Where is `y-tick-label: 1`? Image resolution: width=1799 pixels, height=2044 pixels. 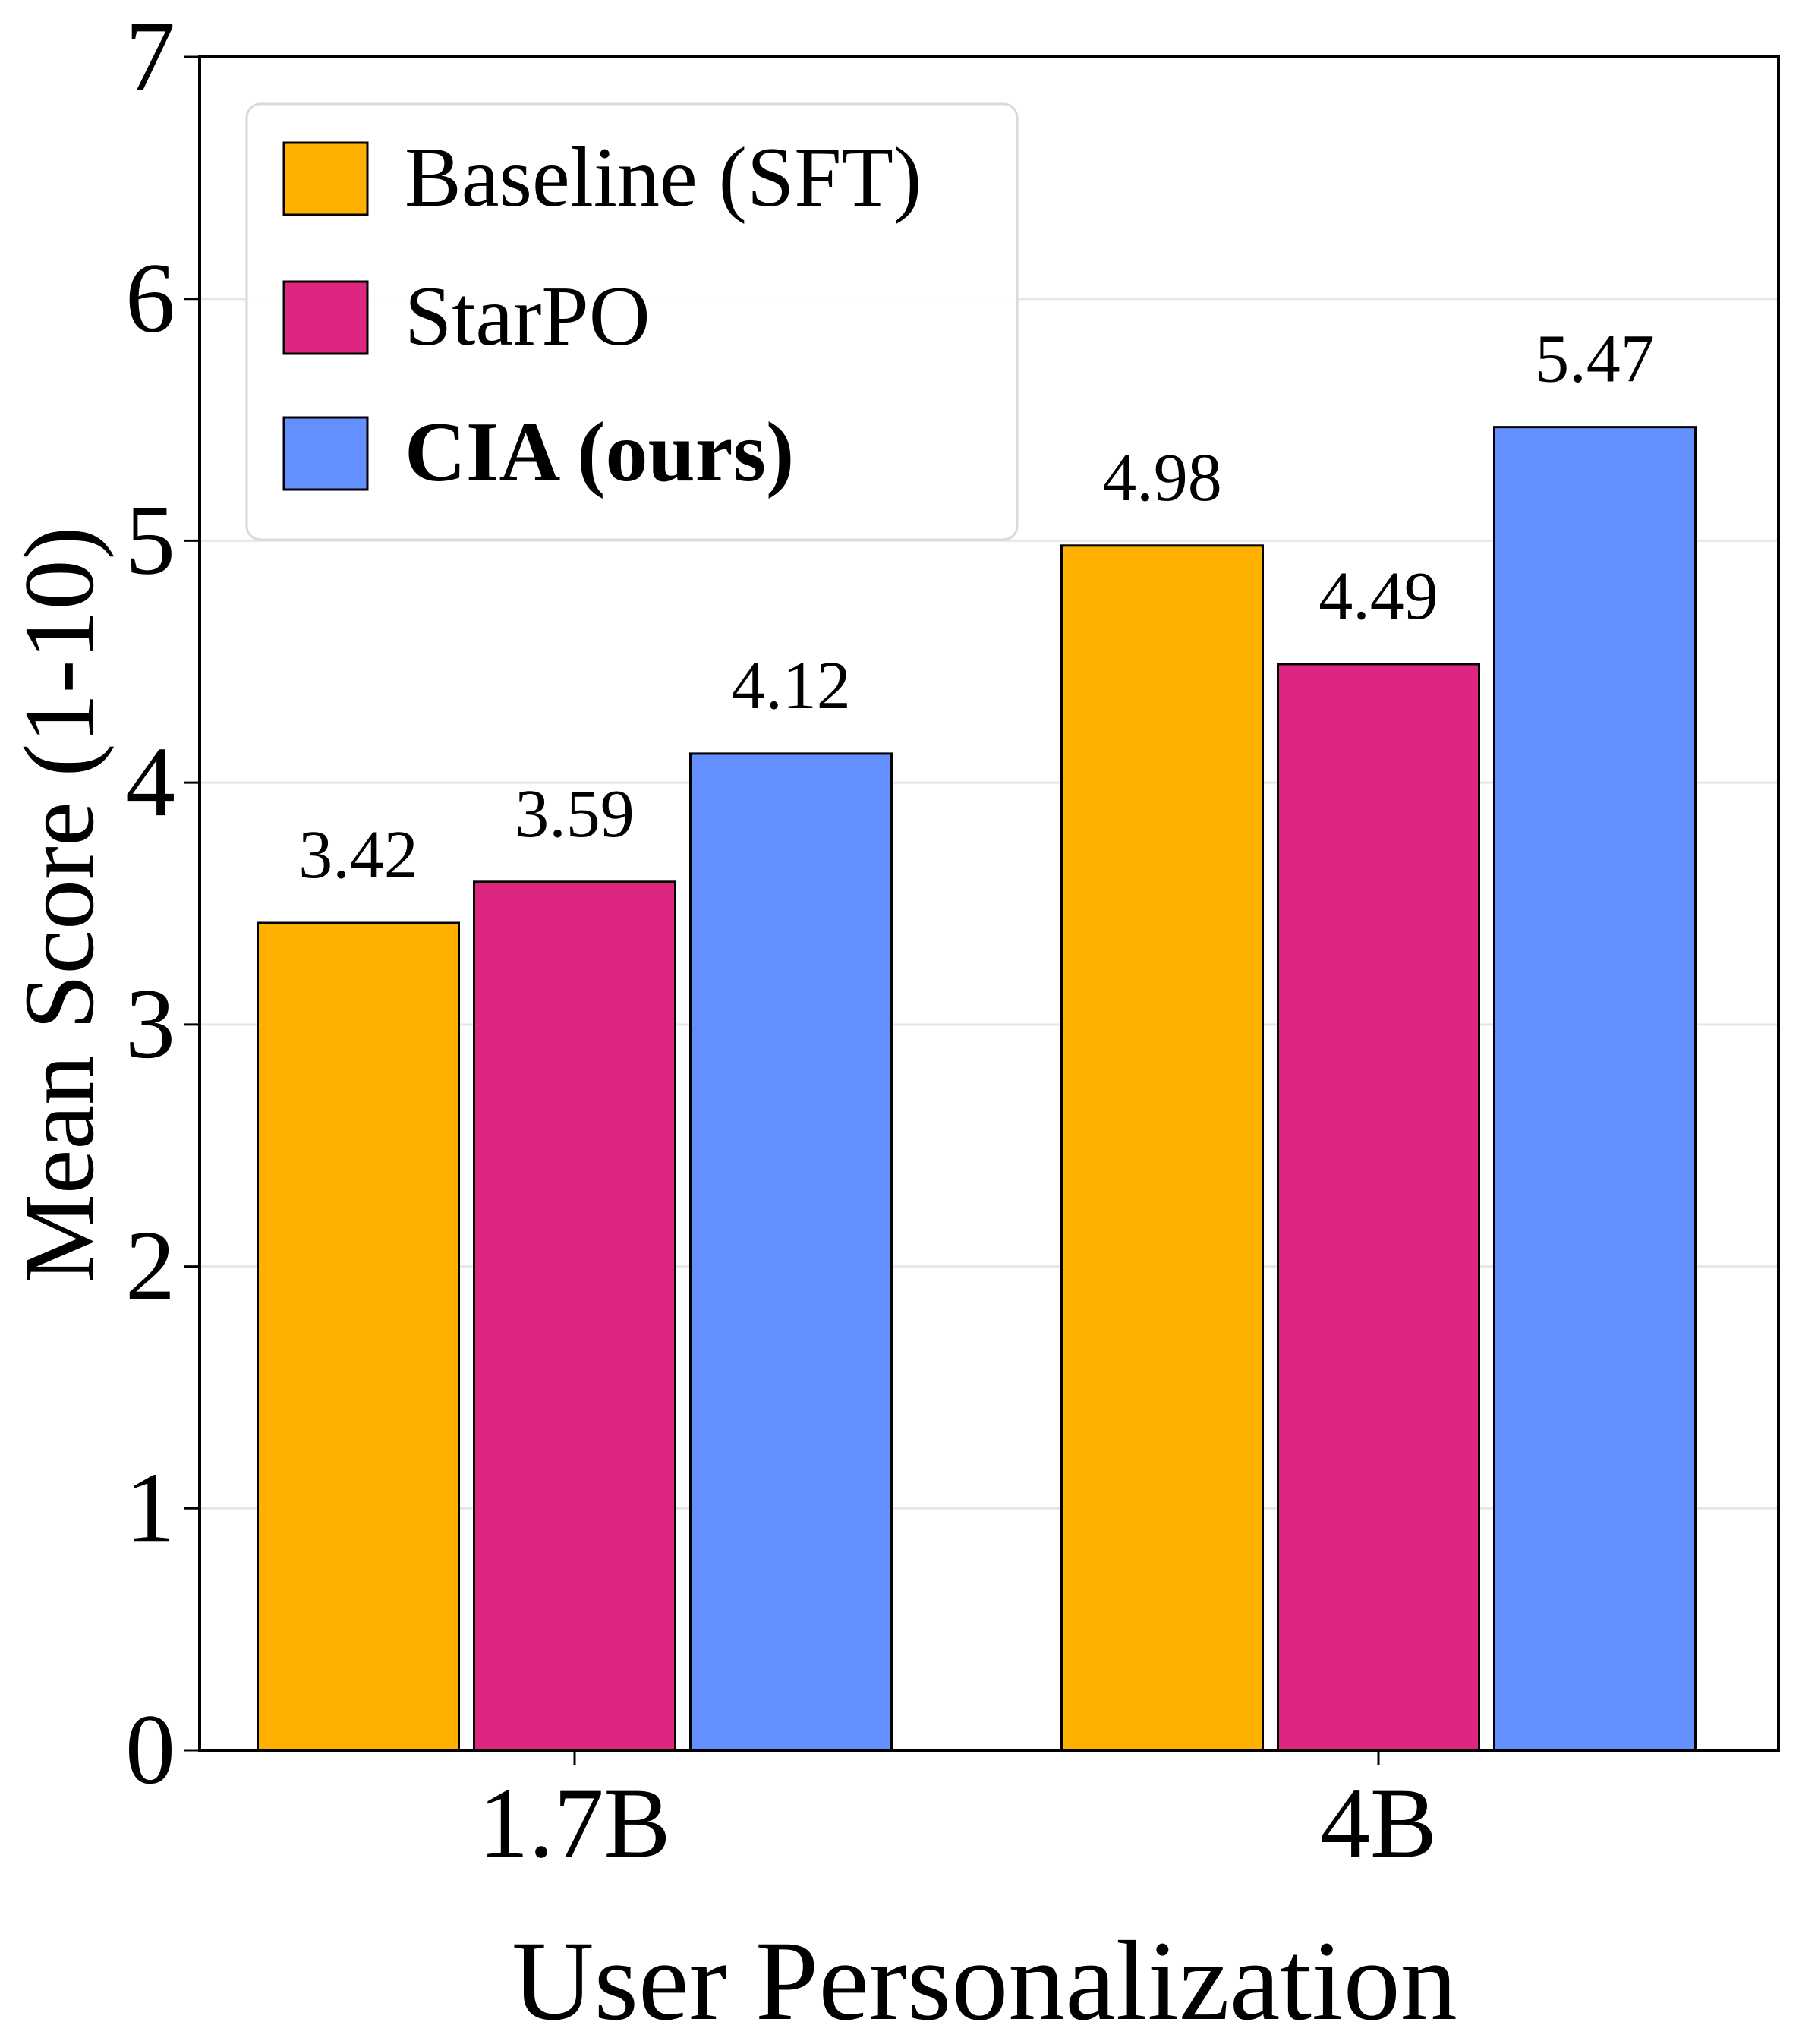 y-tick-label: 1 is located at coordinates (150, 1507).